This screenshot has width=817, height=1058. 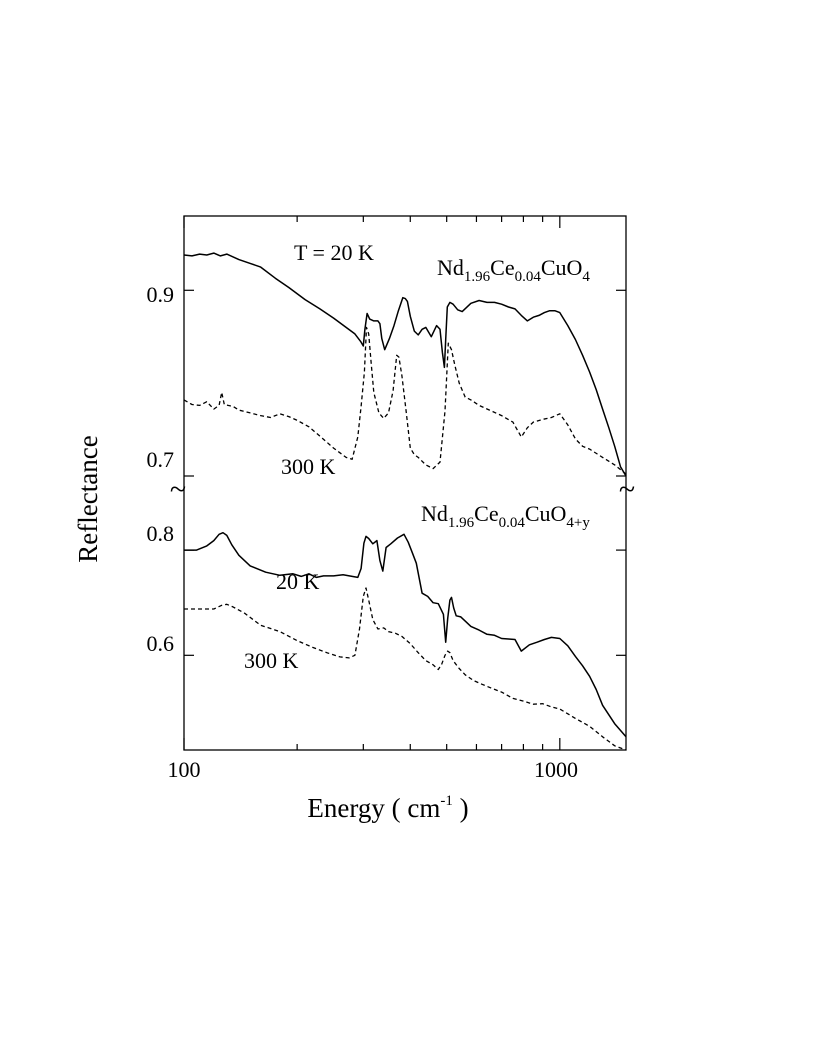 I want to click on x-axis-title: Energy ( cm-1 ), so click(x=387, y=808).